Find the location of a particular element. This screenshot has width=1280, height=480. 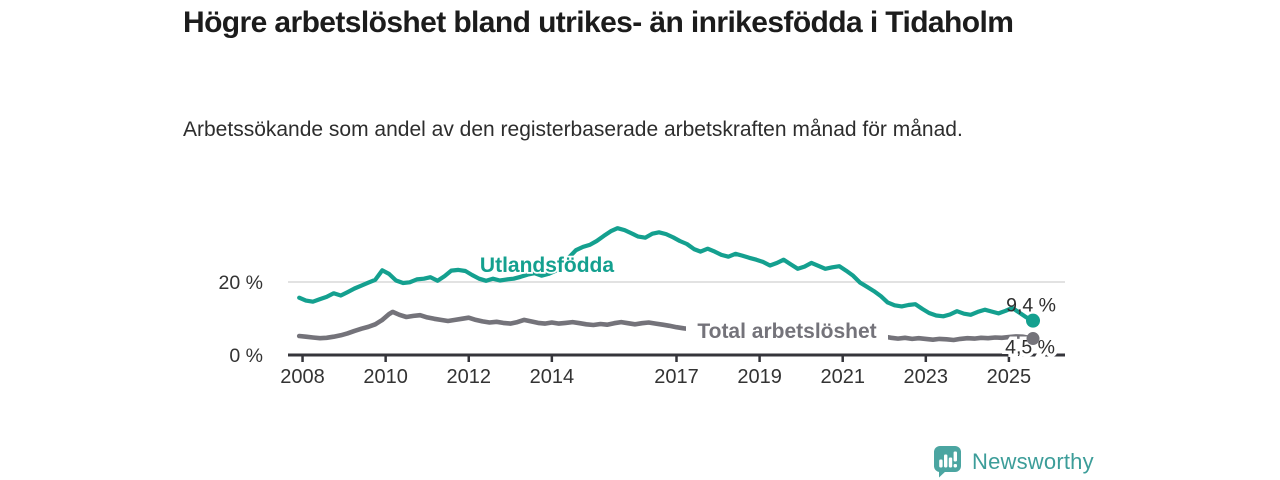

newsworthy-wordmark: Newsworthy is located at coordinates (1033, 461).